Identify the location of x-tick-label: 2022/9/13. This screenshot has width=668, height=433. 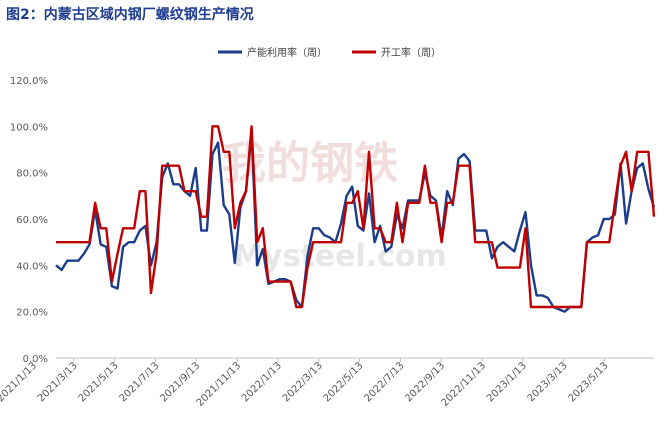
(425, 382).